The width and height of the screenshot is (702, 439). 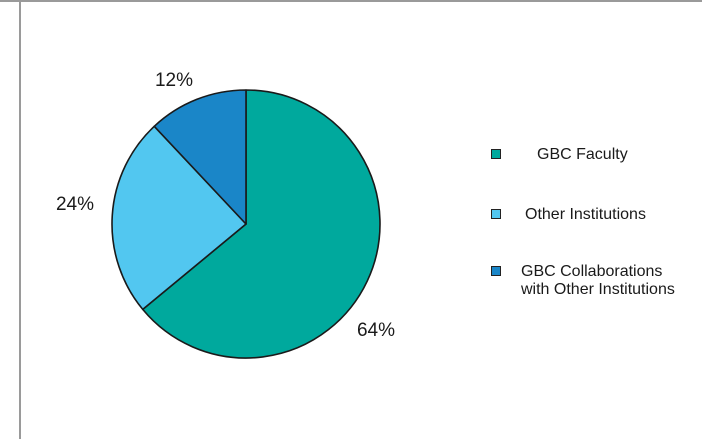 I want to click on legend-label-other-institutions: Other Institutions, so click(x=585, y=214).